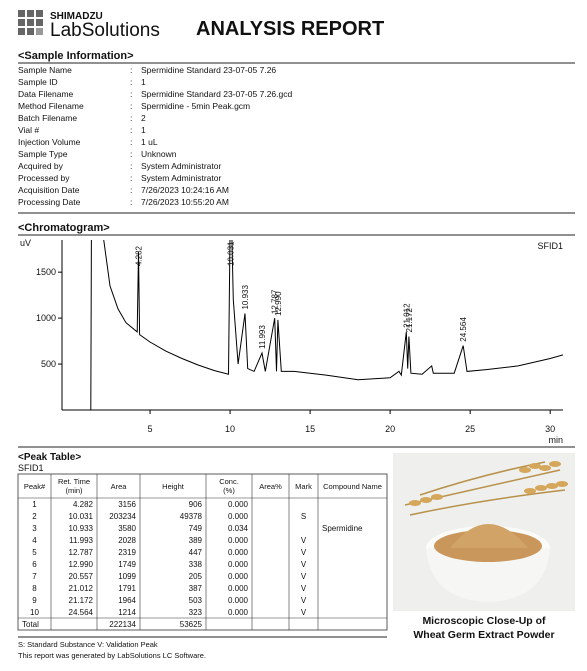 The image size is (587, 671). Describe the element at coordinates (81, 600) in the screenshot. I see `table-cell: 21.172` at that location.